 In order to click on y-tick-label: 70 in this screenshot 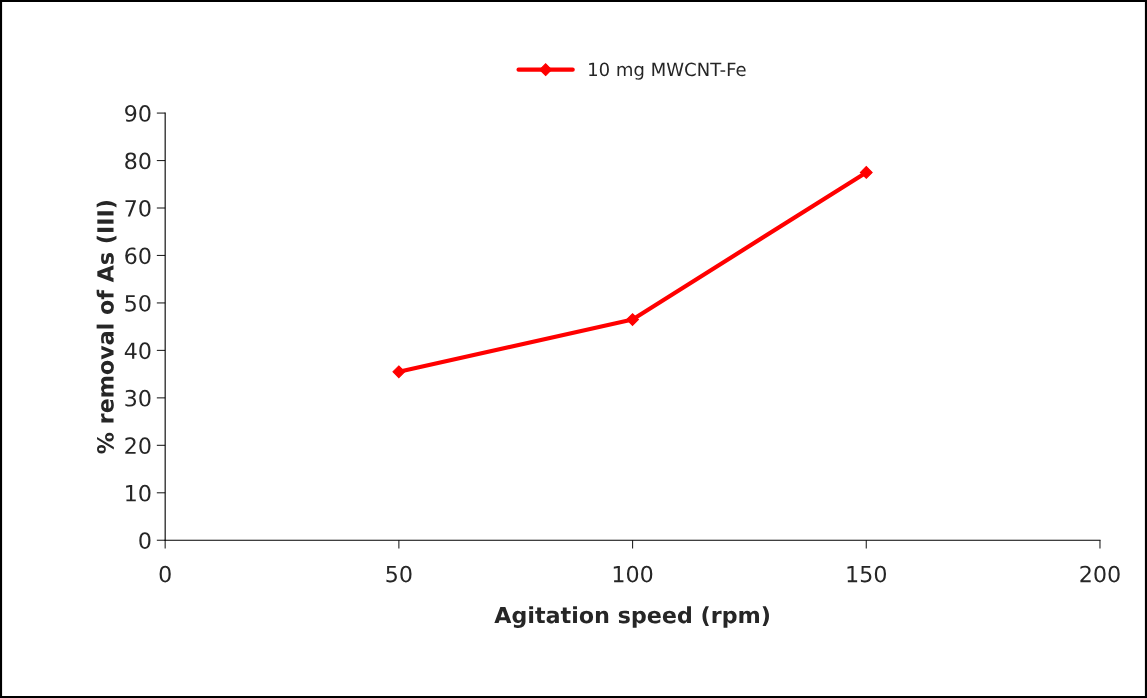, I will do `click(138, 208)`.